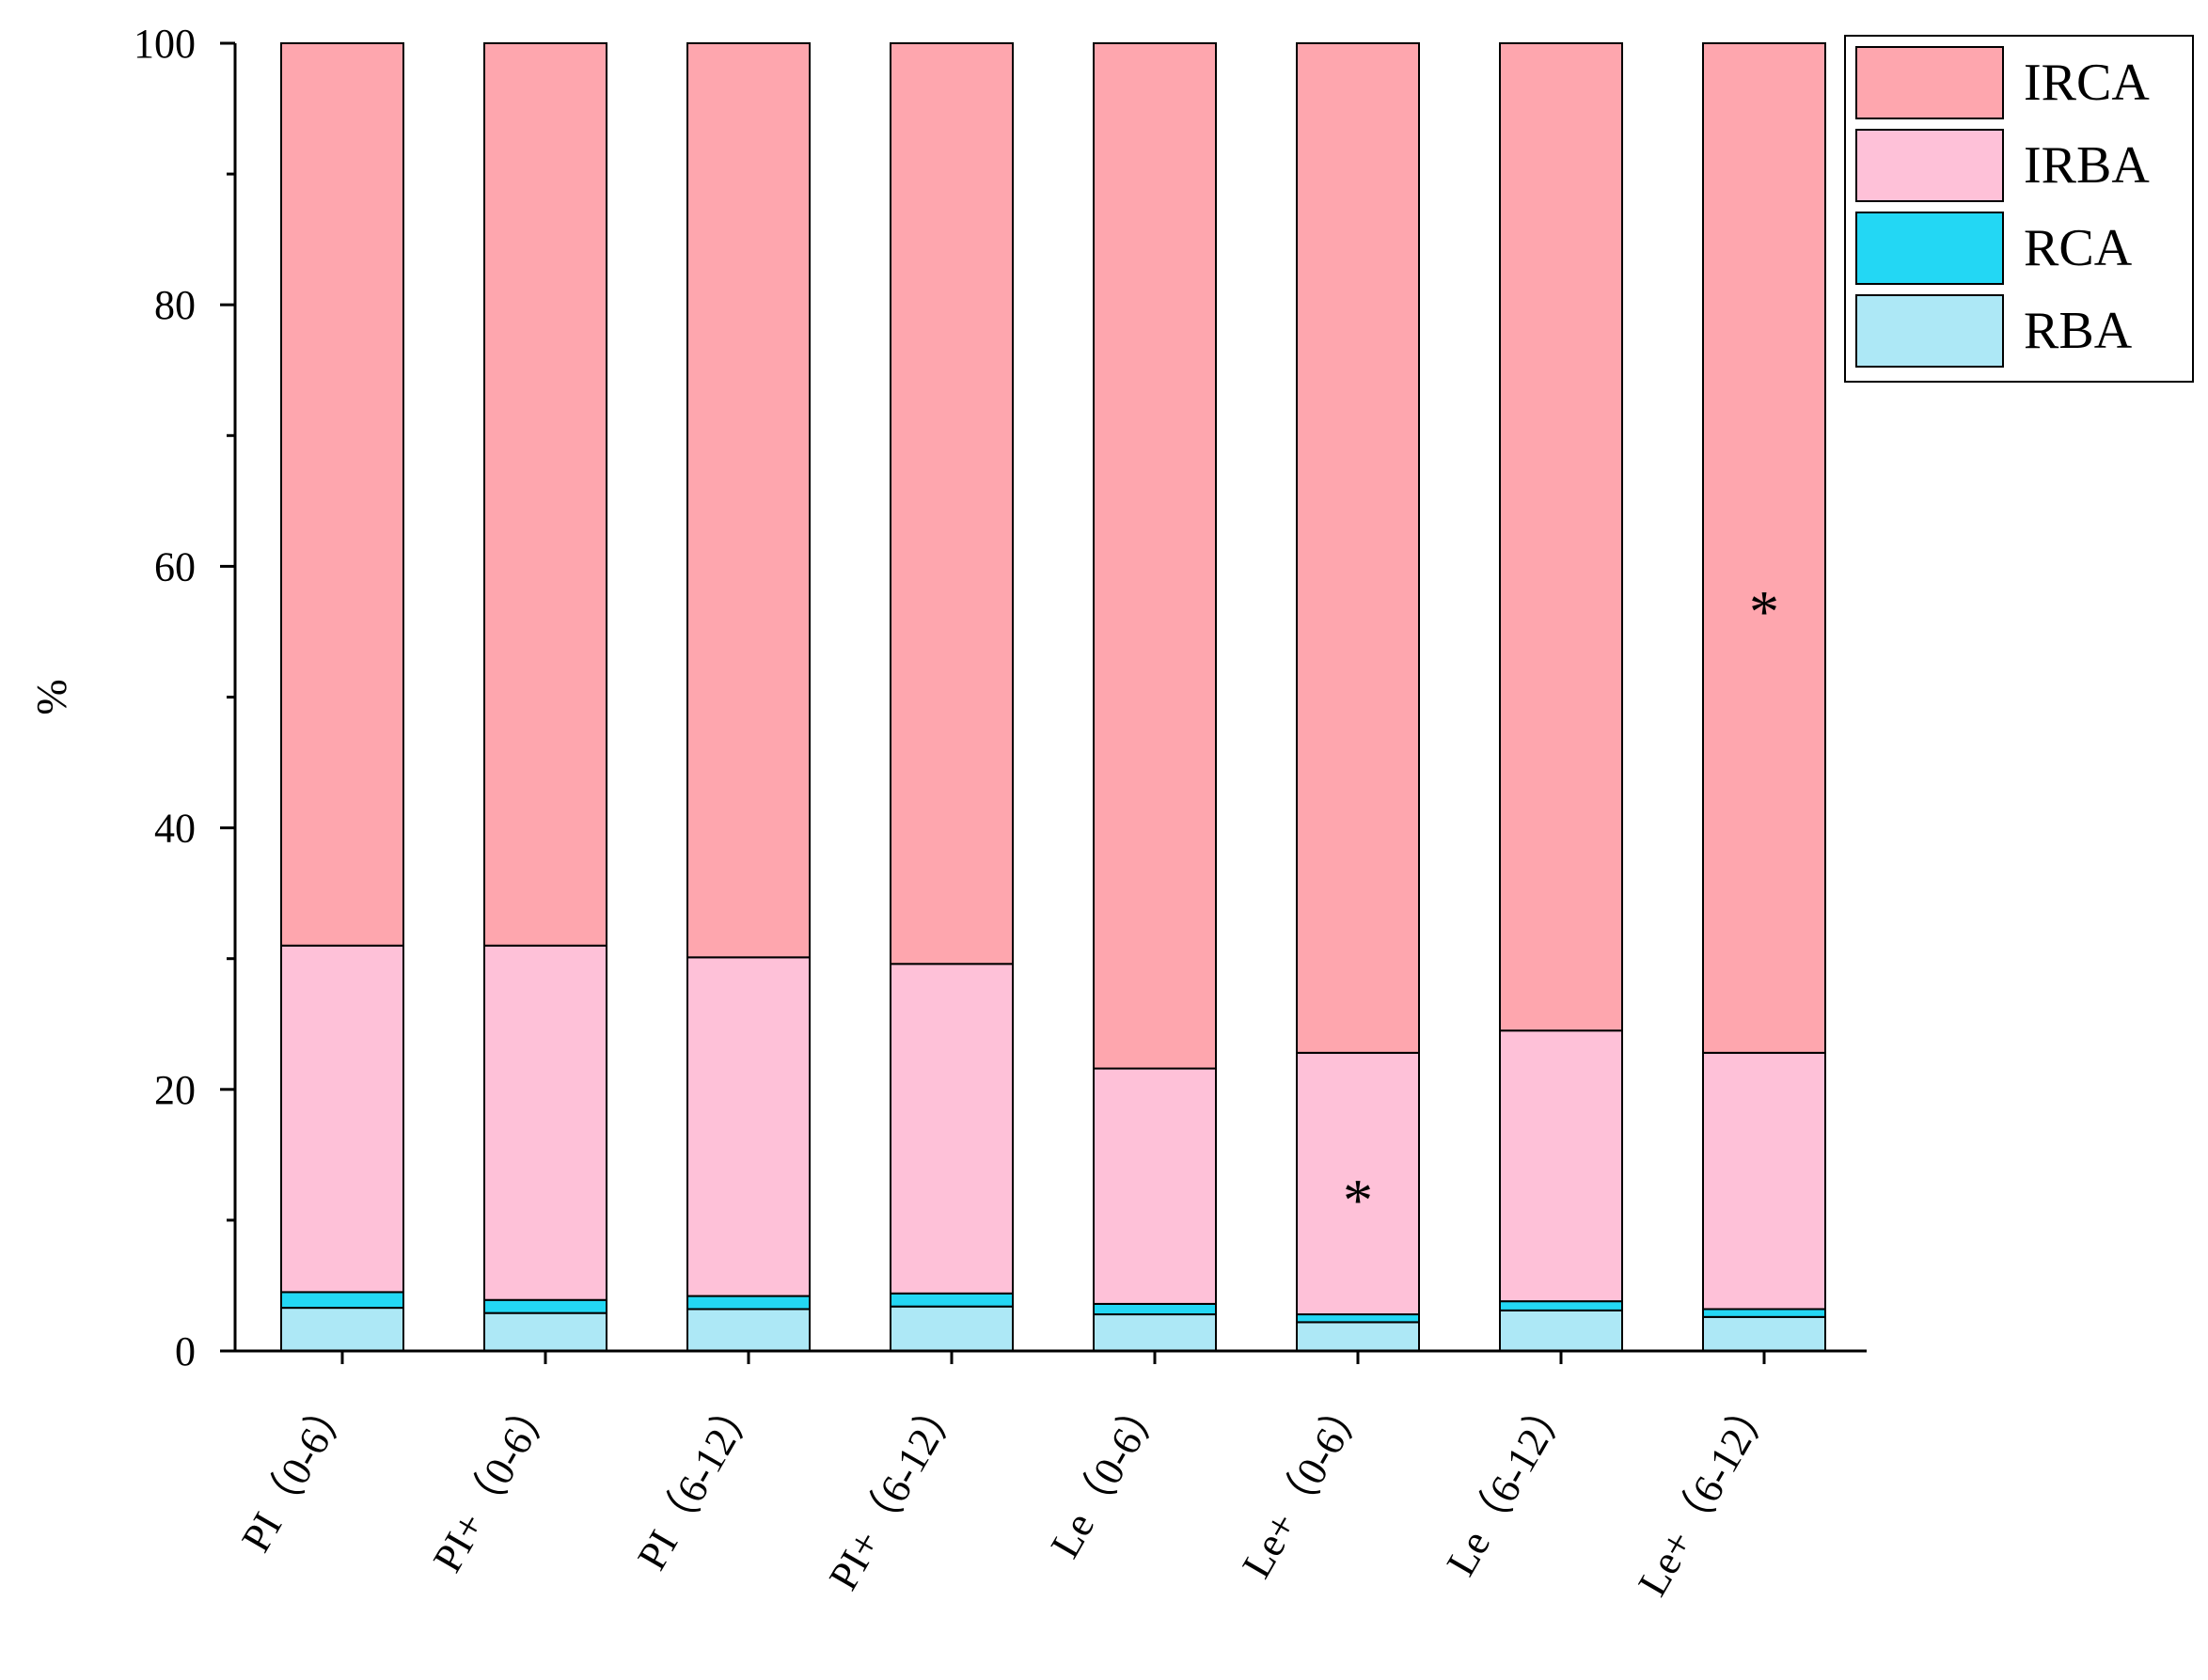 This screenshot has width=2208, height=1680. Describe the element at coordinates (165, 44) in the screenshot. I see `y-tick-label: 100` at that location.